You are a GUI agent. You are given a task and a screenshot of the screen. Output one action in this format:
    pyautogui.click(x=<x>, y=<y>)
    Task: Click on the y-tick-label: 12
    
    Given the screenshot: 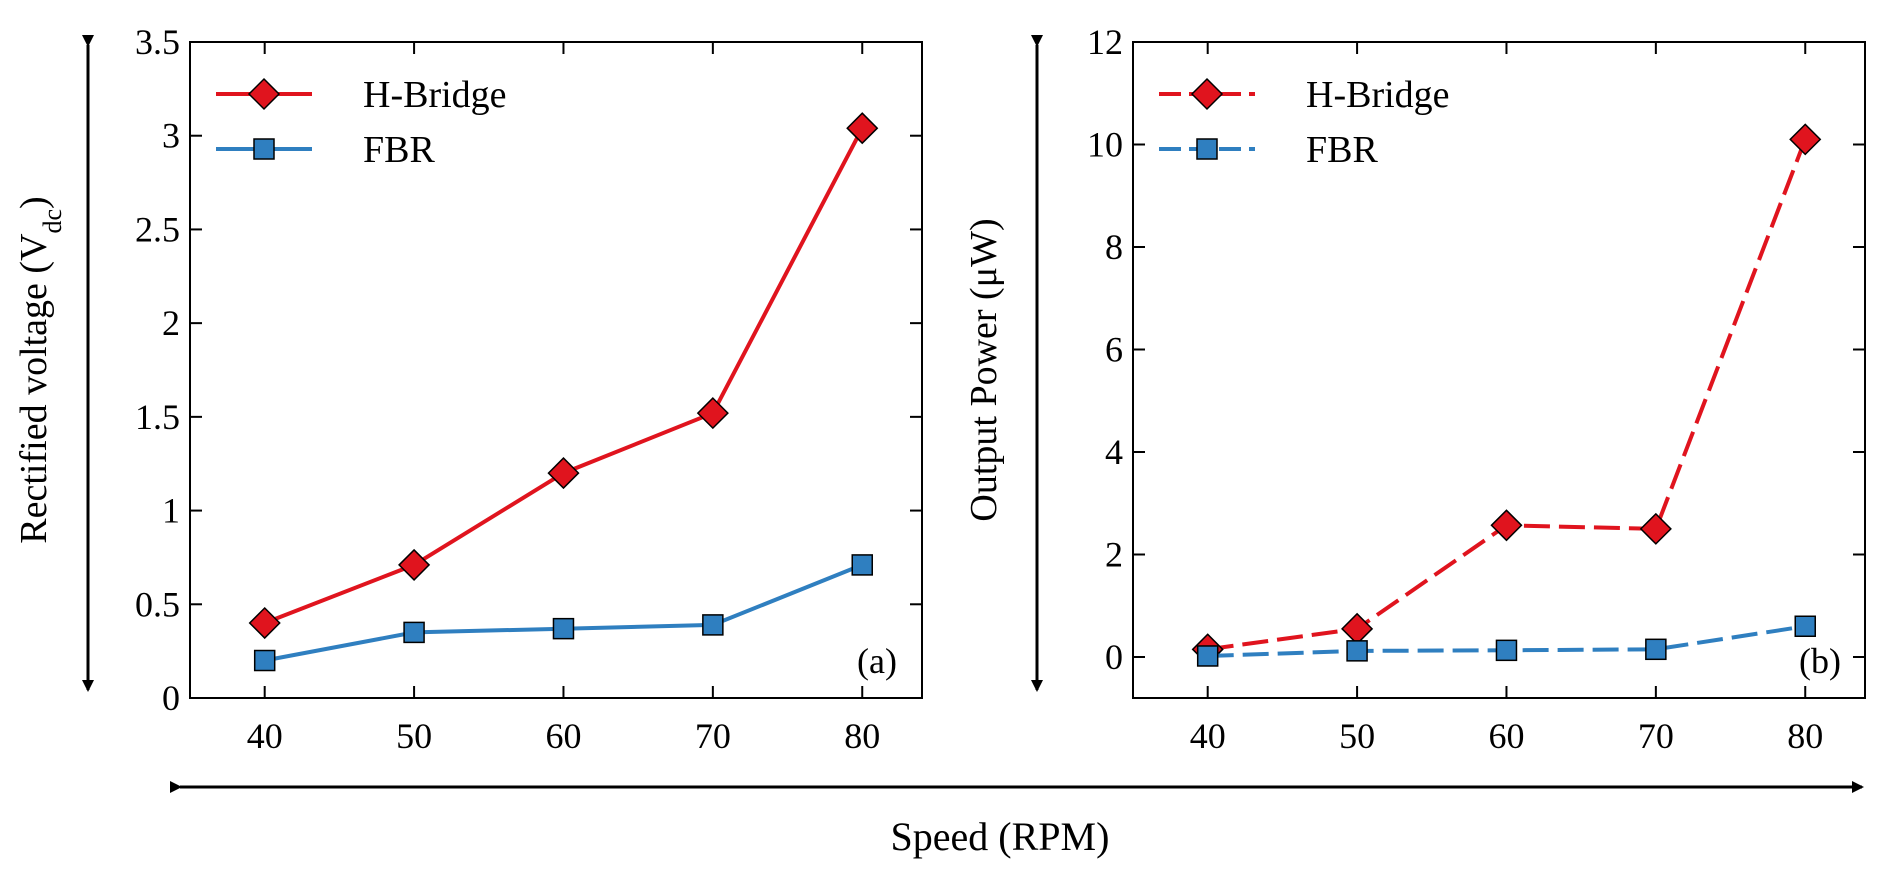 What is the action you would take?
    pyautogui.click(x=1105, y=42)
    